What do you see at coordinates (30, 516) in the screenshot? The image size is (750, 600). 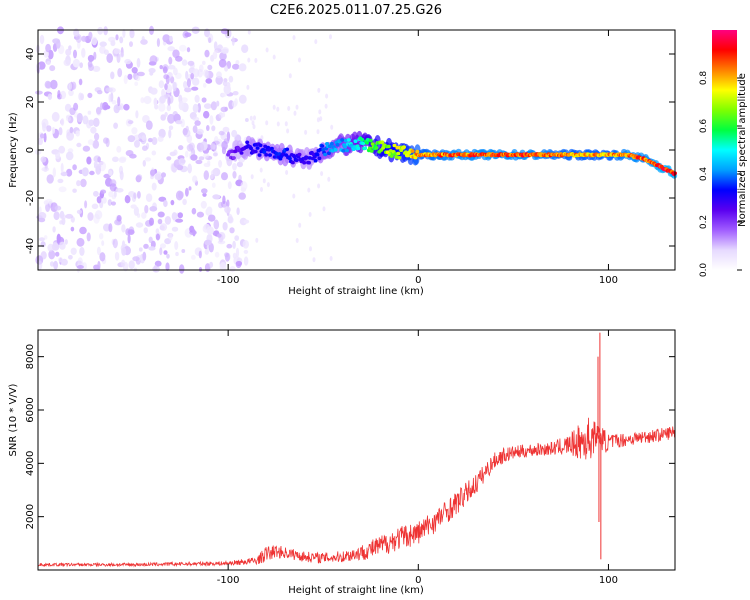 I see `y-tick-label: 2000` at bounding box center [30, 516].